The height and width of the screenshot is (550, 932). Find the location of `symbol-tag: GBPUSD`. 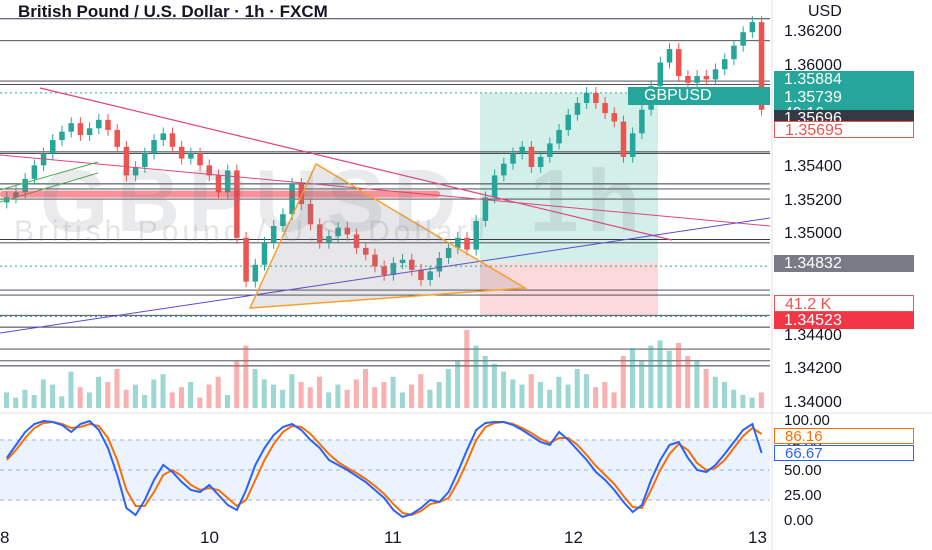

symbol-tag: GBPUSD is located at coordinates (699, 96).